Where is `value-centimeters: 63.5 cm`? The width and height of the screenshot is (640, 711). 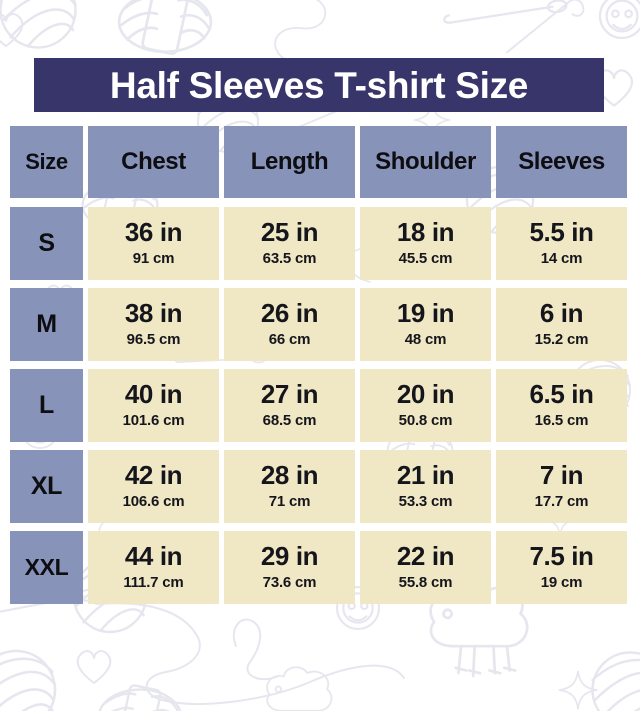
value-centimeters: 63.5 cm is located at coordinates (289, 258).